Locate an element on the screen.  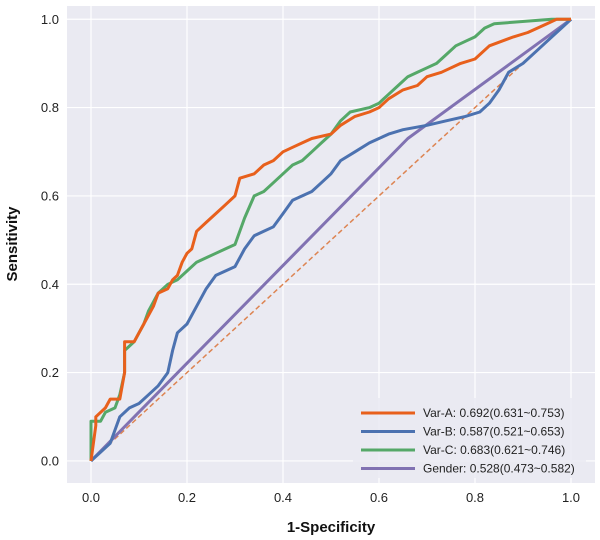
legend-box is located at coordinates (469, 438).